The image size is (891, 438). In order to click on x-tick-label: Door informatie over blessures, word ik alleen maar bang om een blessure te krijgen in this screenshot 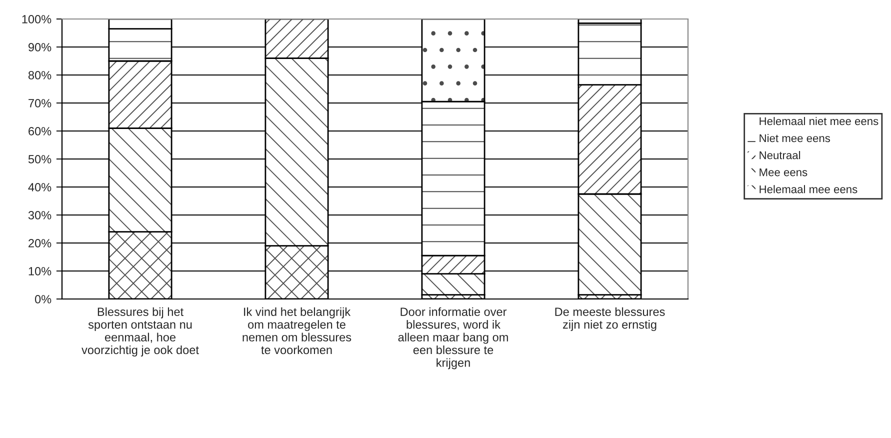, I will do `click(453, 338)`.